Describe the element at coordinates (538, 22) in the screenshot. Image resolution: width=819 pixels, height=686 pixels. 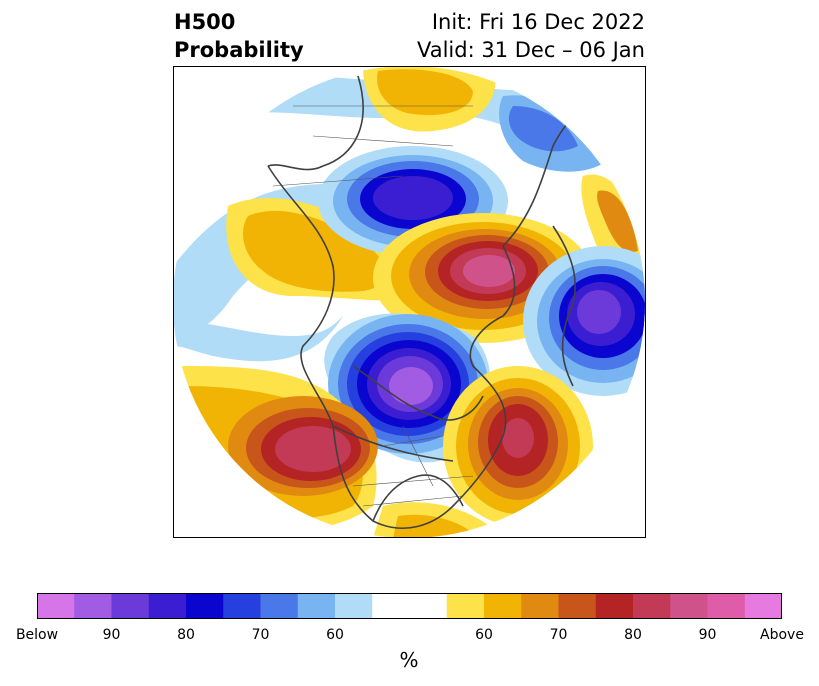
I see `init-time: Init: Fri 16 Dec 2022` at that location.